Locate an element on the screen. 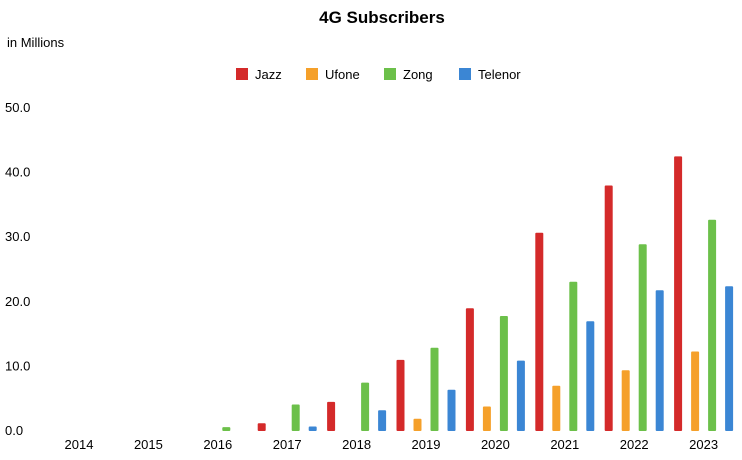 This screenshot has width=742, height=460. bar-jazz-2021 is located at coordinates (539, 331).